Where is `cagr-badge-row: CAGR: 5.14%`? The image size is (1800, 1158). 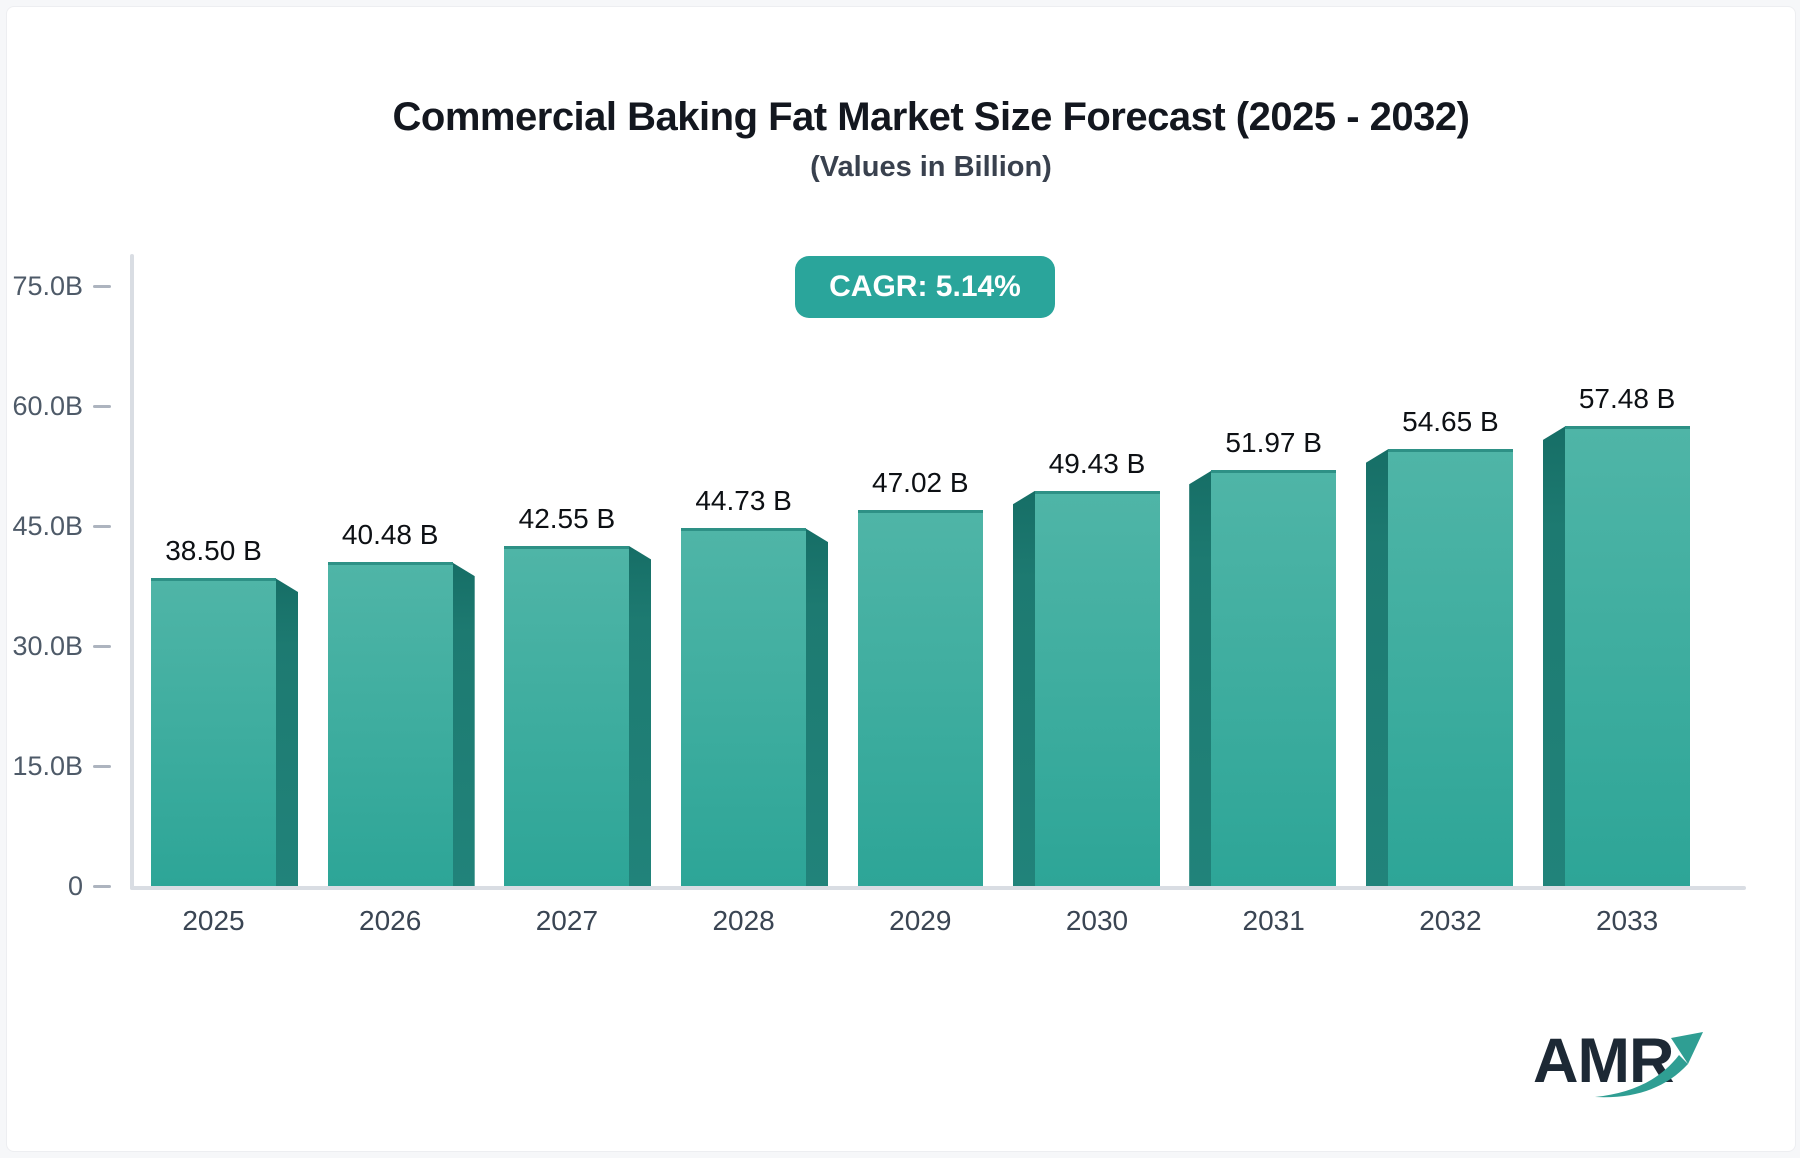 cagr-badge-row: CAGR: 5.14% is located at coordinates (901, 287).